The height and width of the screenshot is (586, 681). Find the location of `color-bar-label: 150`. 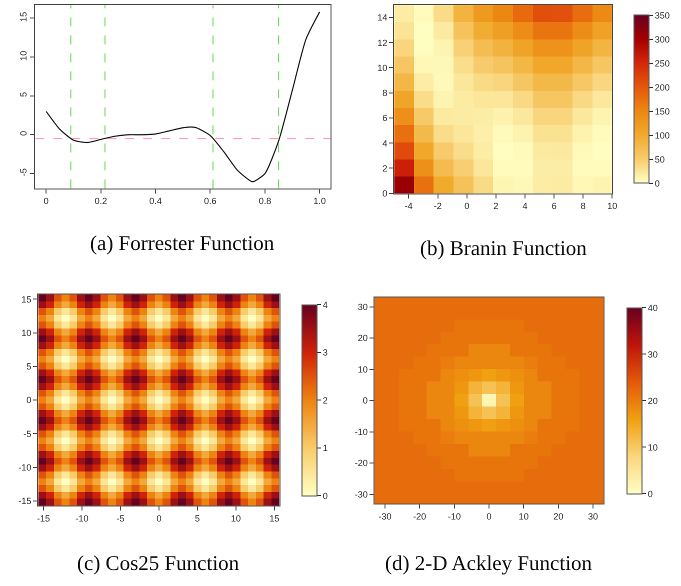

color-bar-label: 150 is located at coordinates (662, 111).